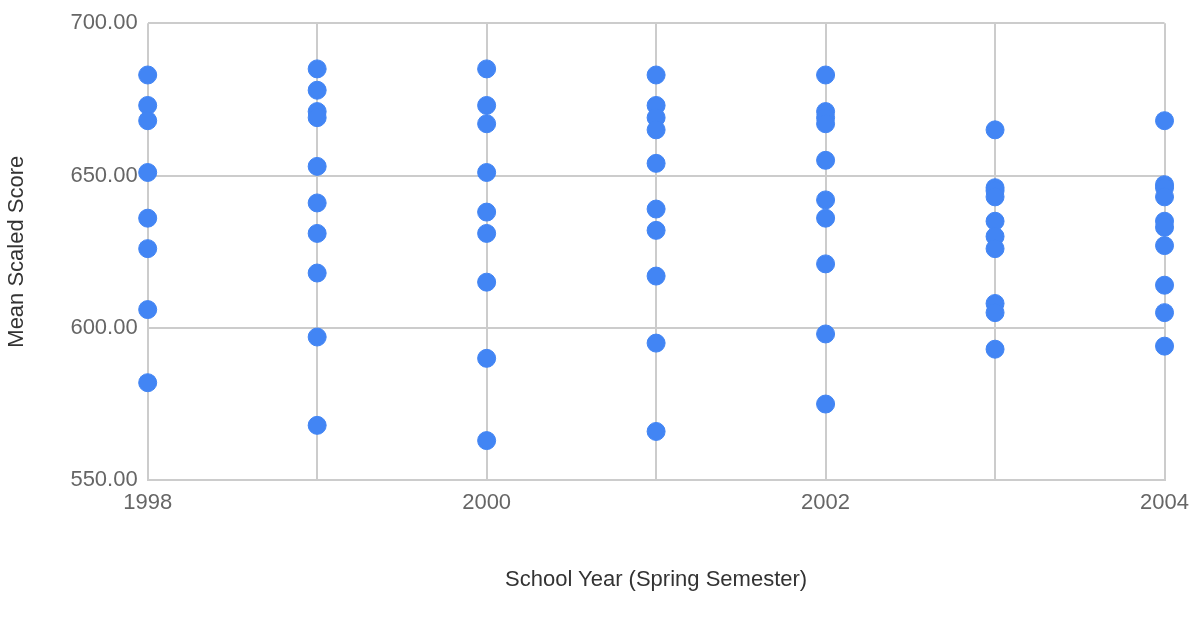  What do you see at coordinates (104, 174) in the screenshot?
I see `y-tick-label: 650.00` at bounding box center [104, 174].